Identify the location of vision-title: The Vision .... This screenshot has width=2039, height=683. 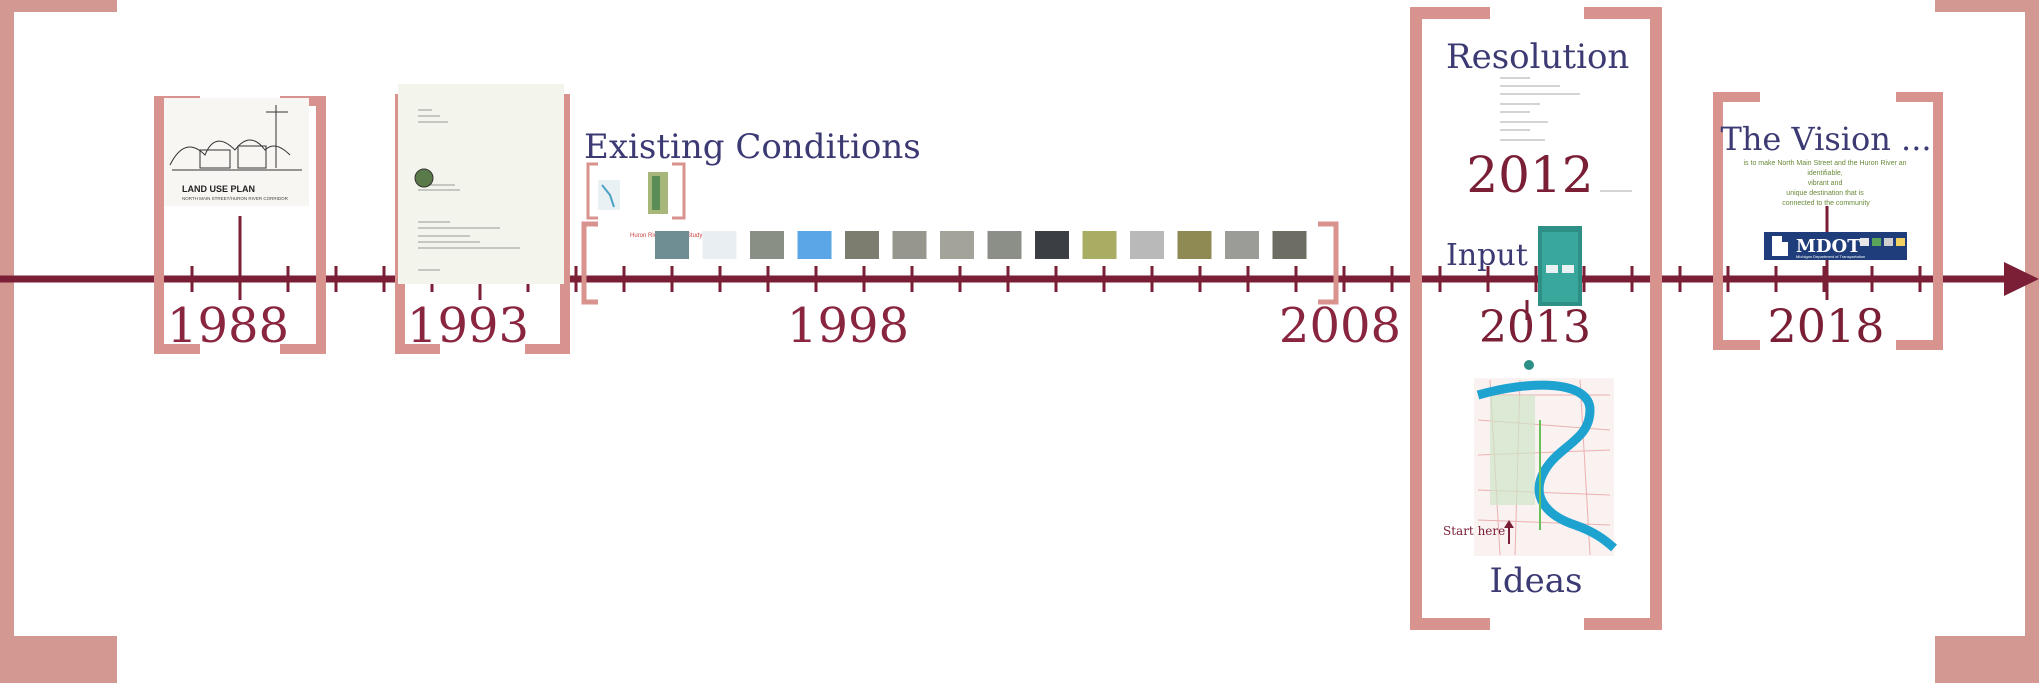
(1825, 139).